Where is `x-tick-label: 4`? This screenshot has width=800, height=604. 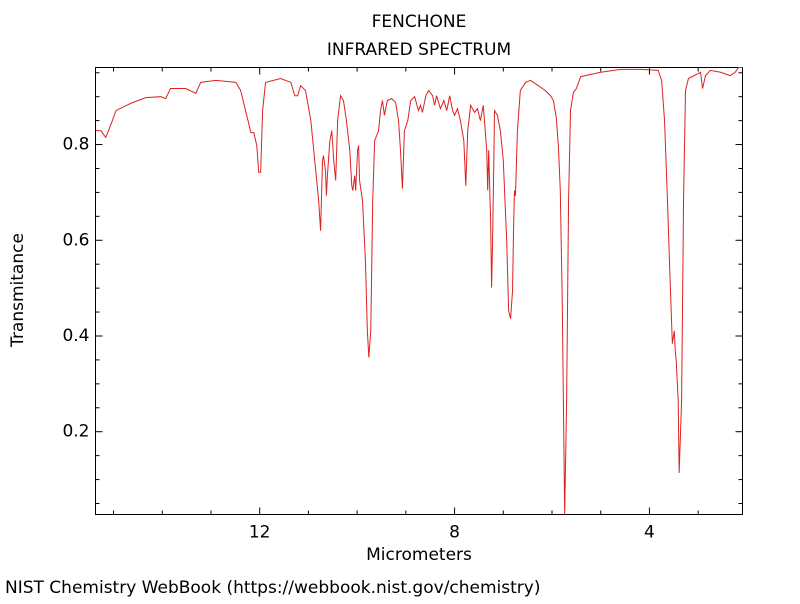
x-tick-label: 4 is located at coordinates (649, 533).